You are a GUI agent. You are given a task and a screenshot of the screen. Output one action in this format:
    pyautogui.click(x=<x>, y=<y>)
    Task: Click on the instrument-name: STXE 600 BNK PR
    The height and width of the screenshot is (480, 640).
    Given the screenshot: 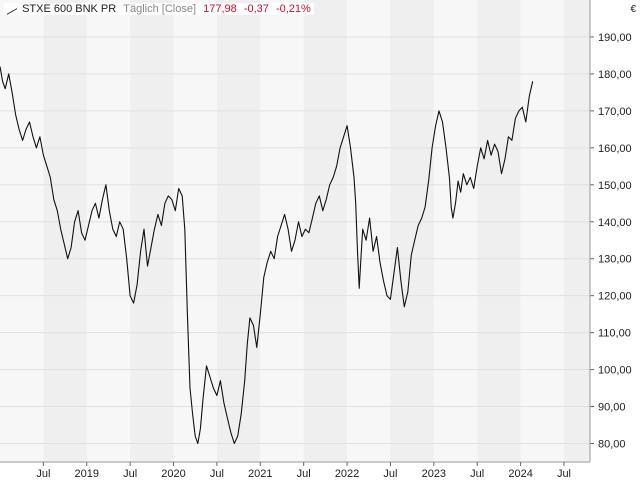 What is the action you would take?
    pyautogui.click(x=69, y=9)
    